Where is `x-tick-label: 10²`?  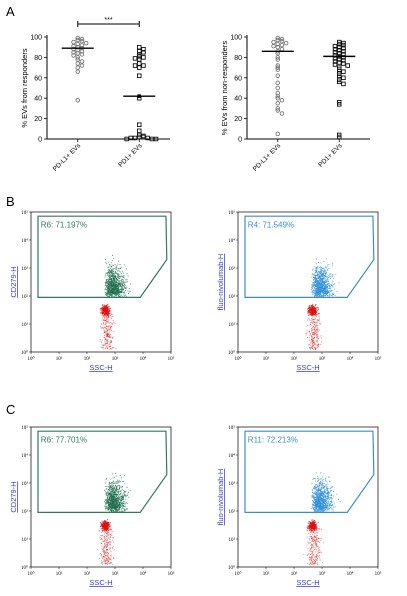
x-tick-label: 10² is located at coordinates (87, 574).